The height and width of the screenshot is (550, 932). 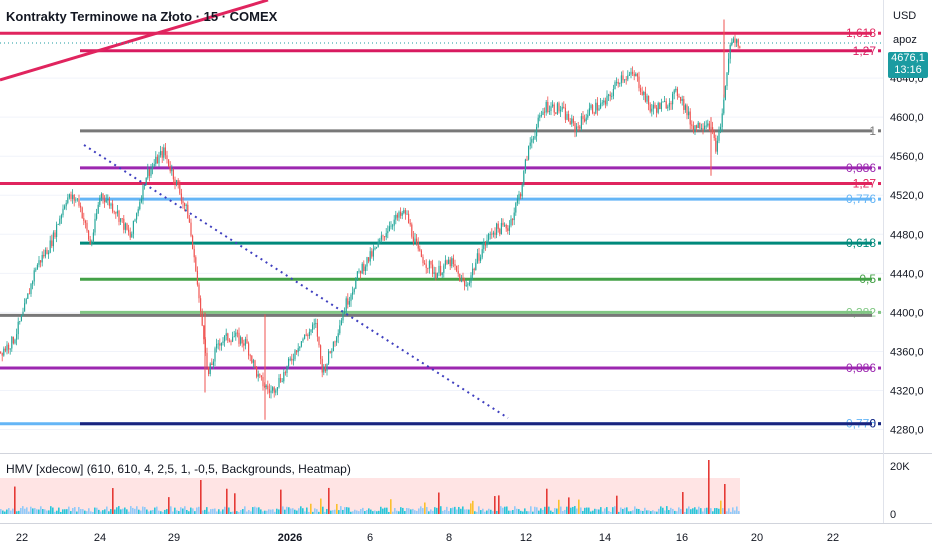 What do you see at coordinates (861, 168) in the screenshot?
I see `fib-level-label: 0,886` at bounding box center [861, 168].